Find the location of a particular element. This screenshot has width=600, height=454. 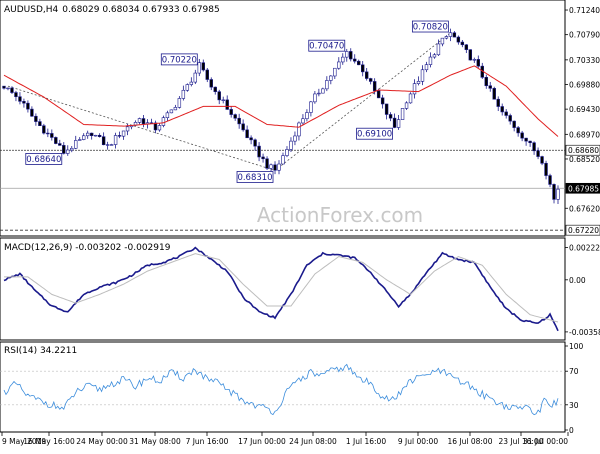

level-price-label: 0.67985 is located at coordinates (583, 188).